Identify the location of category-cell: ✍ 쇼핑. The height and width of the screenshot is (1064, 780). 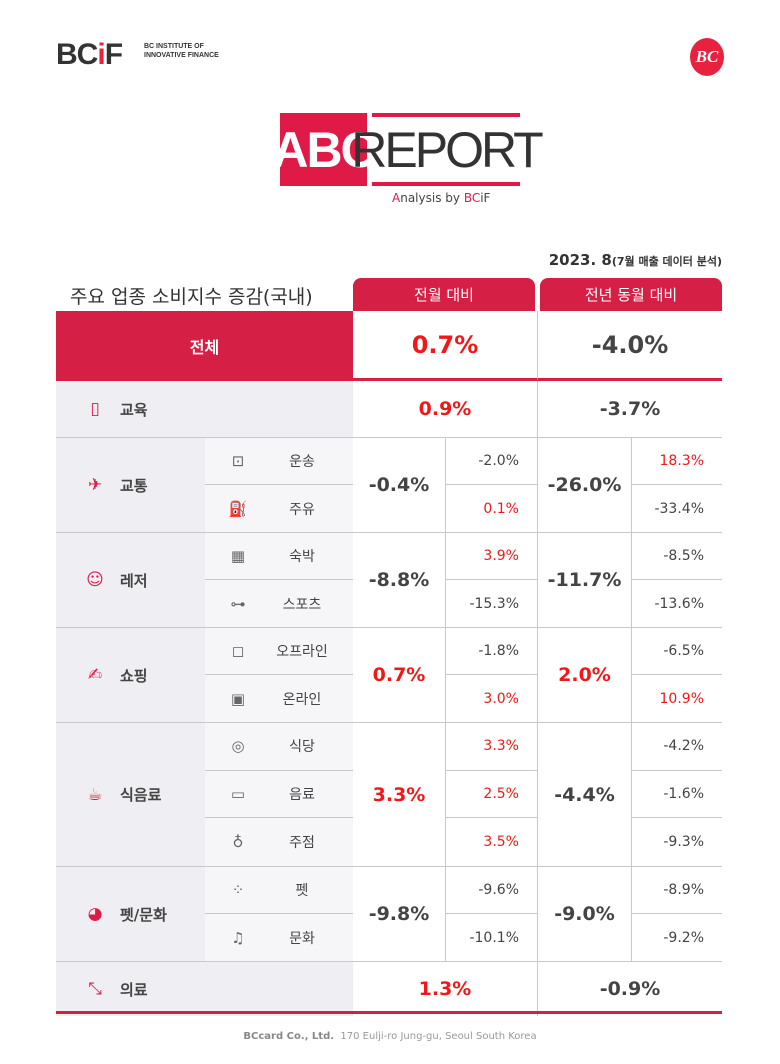
(130, 675).